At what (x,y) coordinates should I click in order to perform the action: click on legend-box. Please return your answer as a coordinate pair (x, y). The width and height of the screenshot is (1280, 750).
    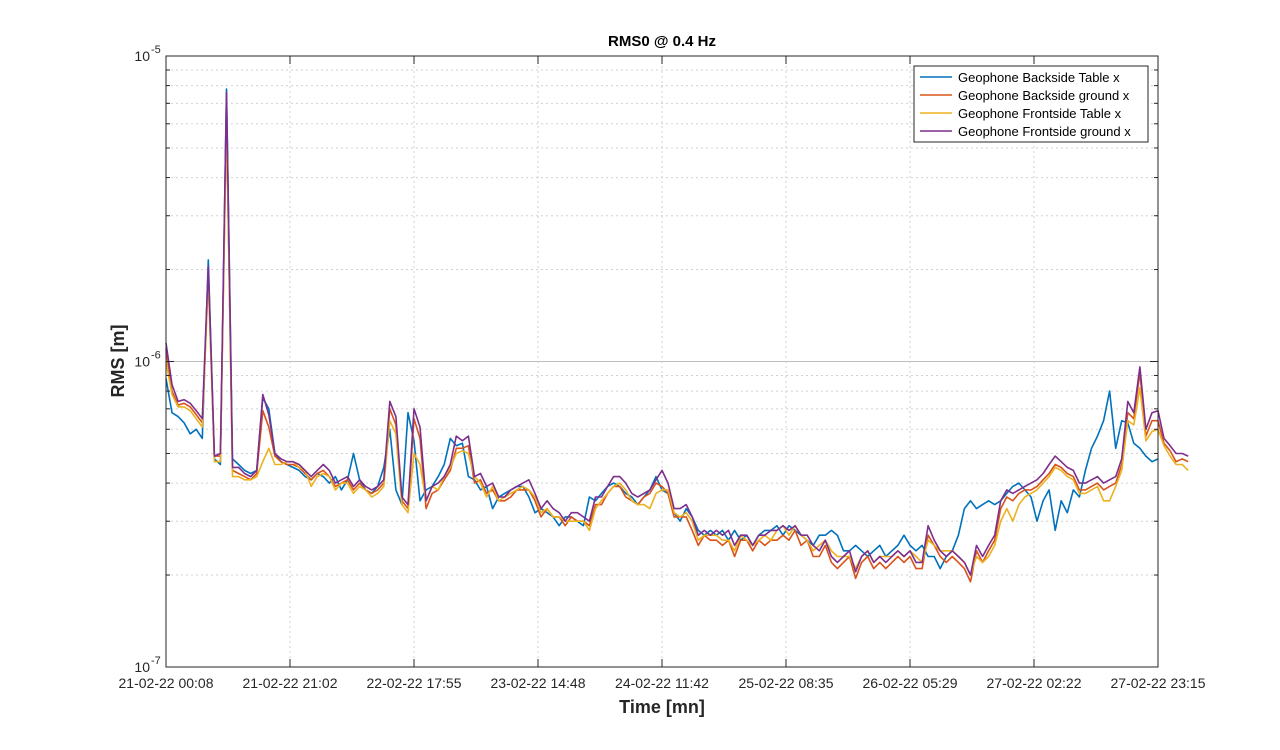
    Looking at the image, I should click on (1031, 104).